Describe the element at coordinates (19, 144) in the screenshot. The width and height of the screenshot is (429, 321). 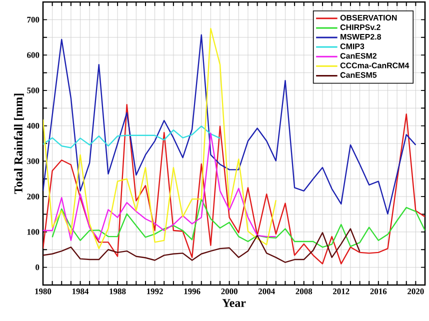
I see `y-axis-title: Total Rainfall [mm]` at that location.